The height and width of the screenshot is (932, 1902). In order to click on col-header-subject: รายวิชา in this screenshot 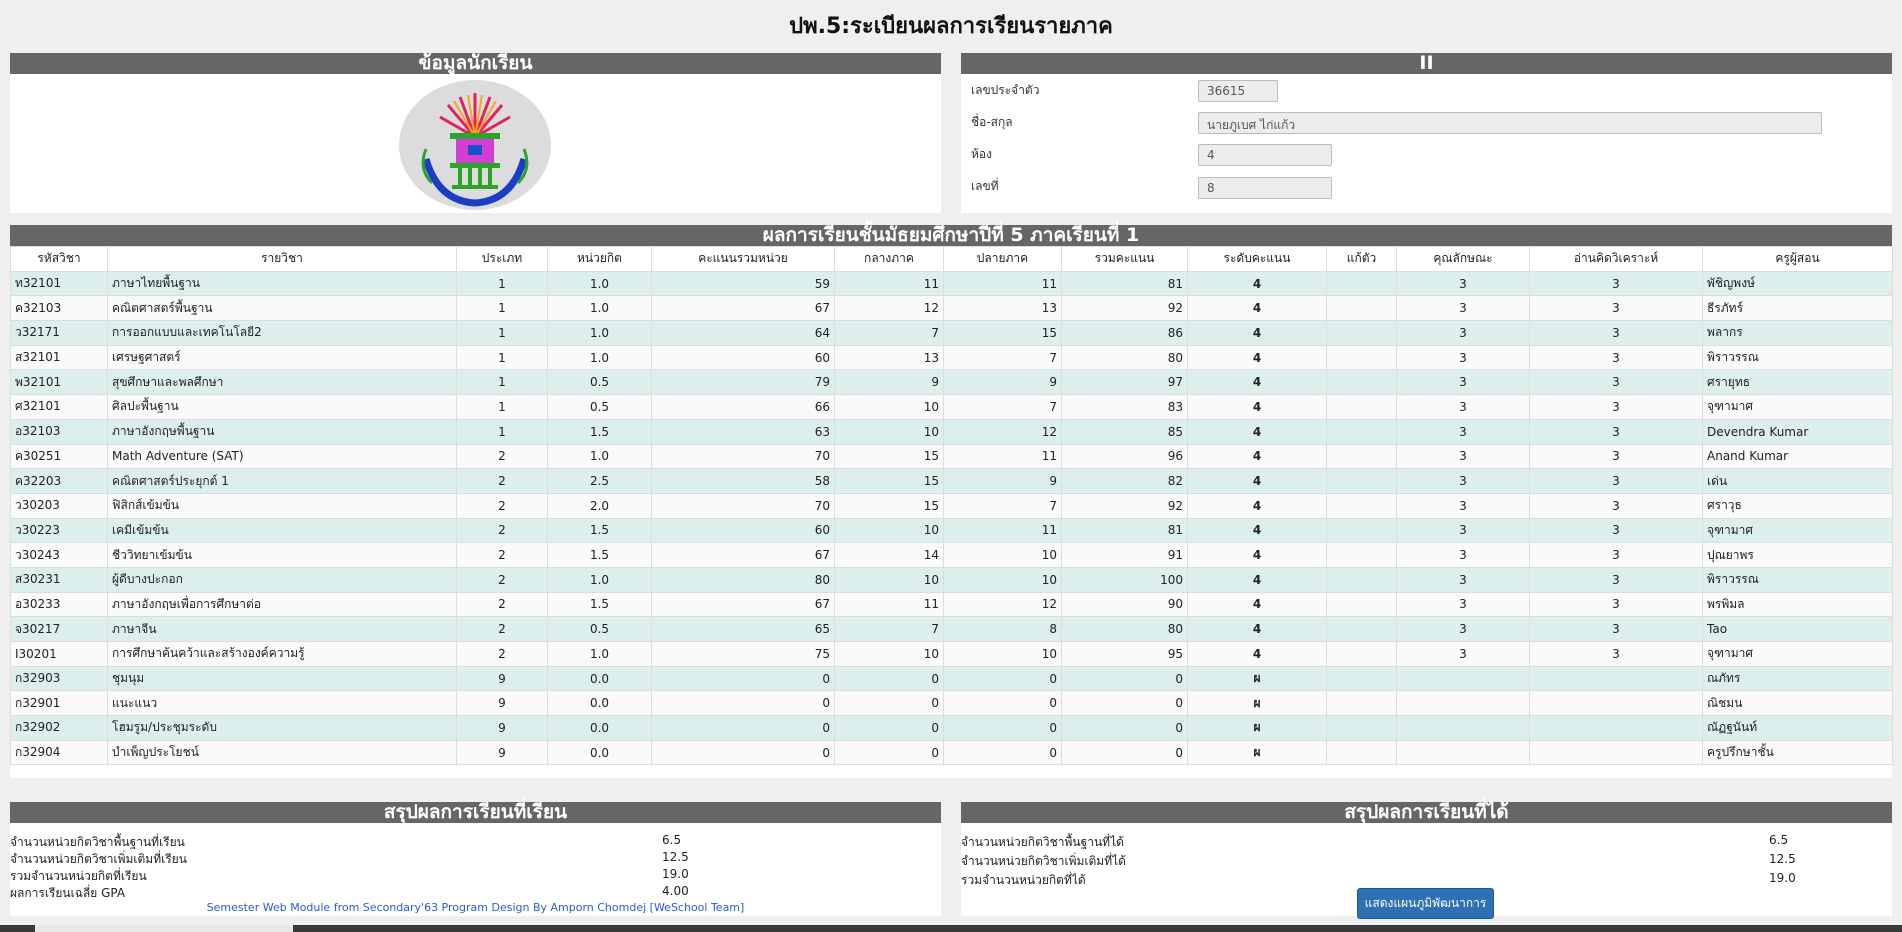, I will do `click(282, 259)`.